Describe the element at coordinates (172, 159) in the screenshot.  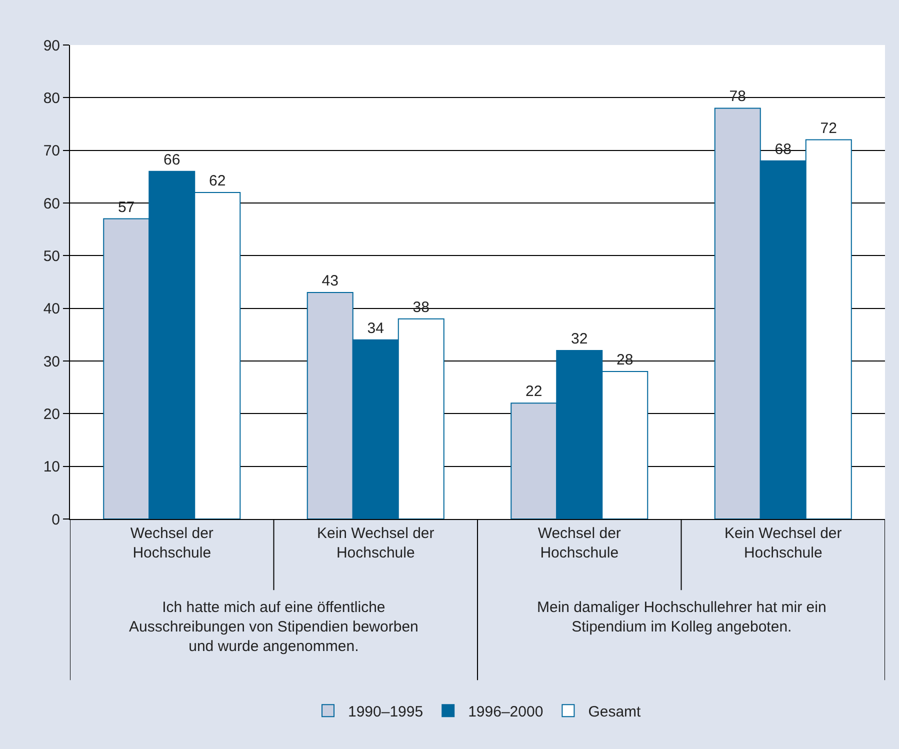
I see `data-label: 66` at that location.